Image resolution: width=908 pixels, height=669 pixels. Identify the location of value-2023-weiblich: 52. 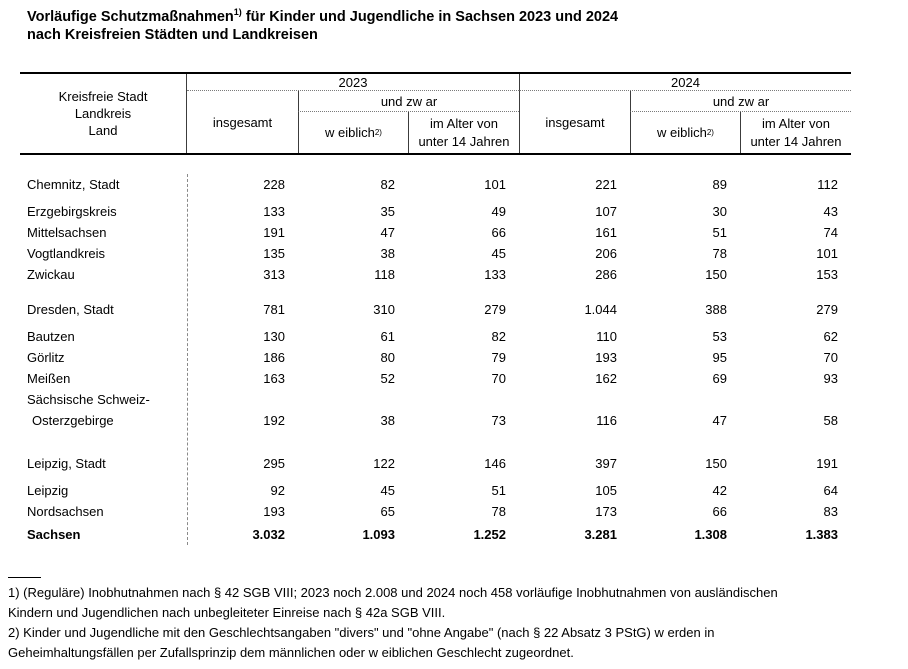
(387, 378).